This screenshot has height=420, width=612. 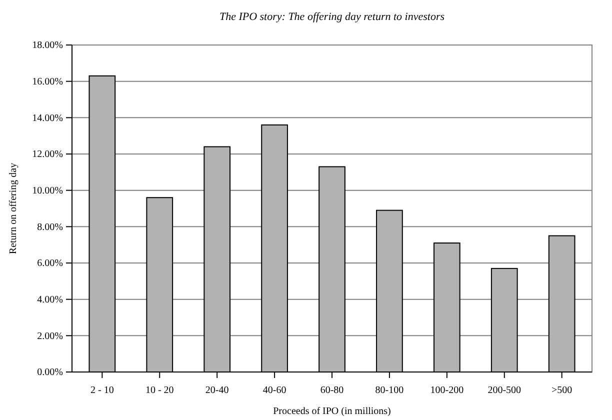 I want to click on x-tick-label: 100-200, so click(x=447, y=390).